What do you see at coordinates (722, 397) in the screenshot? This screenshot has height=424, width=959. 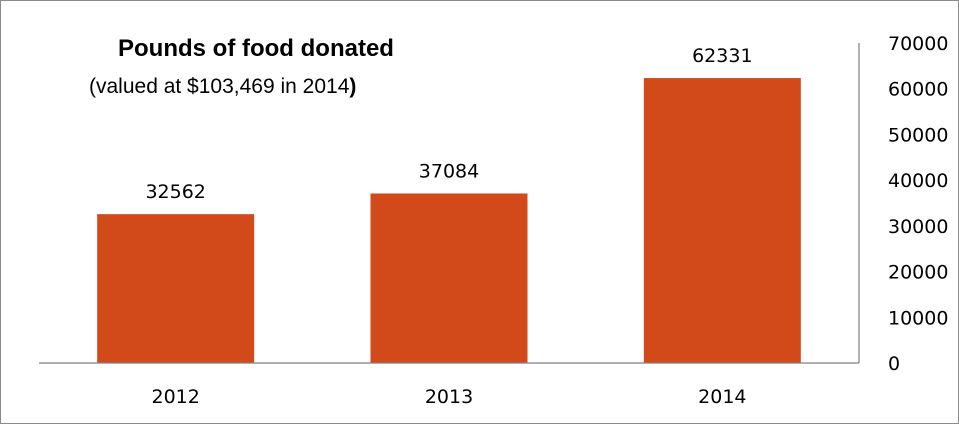 I see `x-tick-label-2014: 2014` at bounding box center [722, 397].